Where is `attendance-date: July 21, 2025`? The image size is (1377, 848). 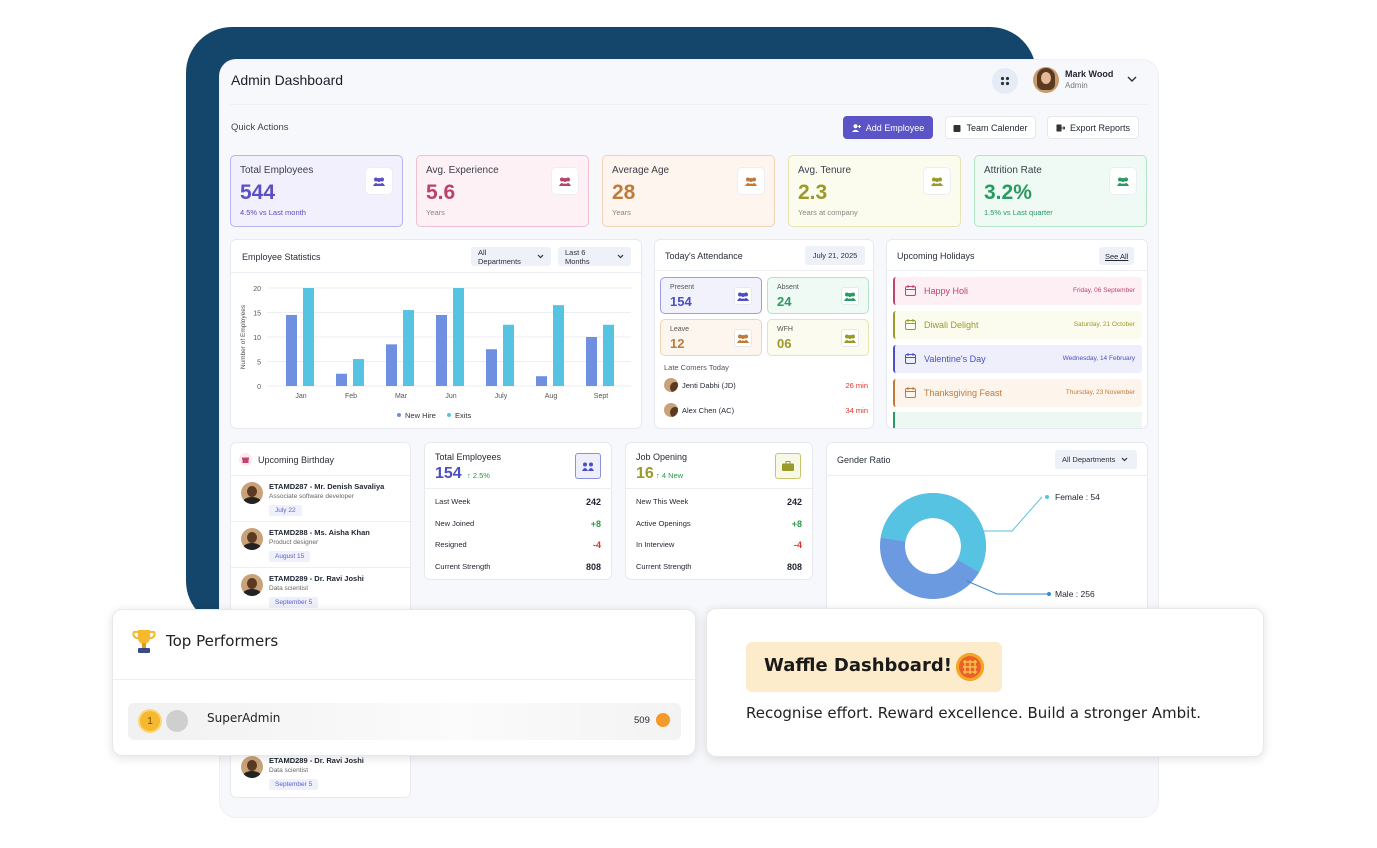 attendance-date: July 21, 2025 is located at coordinates (835, 255).